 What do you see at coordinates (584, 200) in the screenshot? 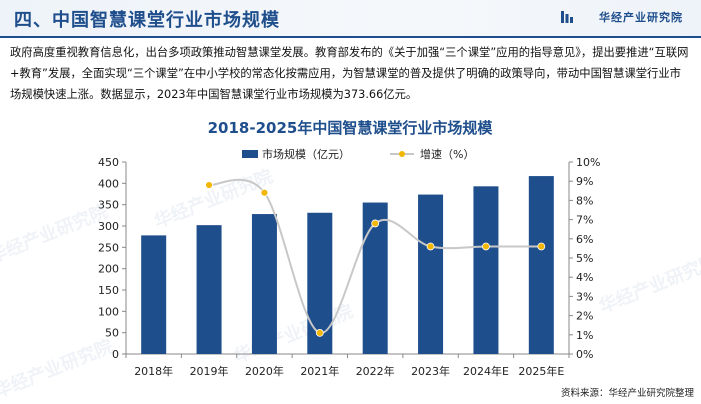
I see `y-right-tick-label: 8%` at bounding box center [584, 200].